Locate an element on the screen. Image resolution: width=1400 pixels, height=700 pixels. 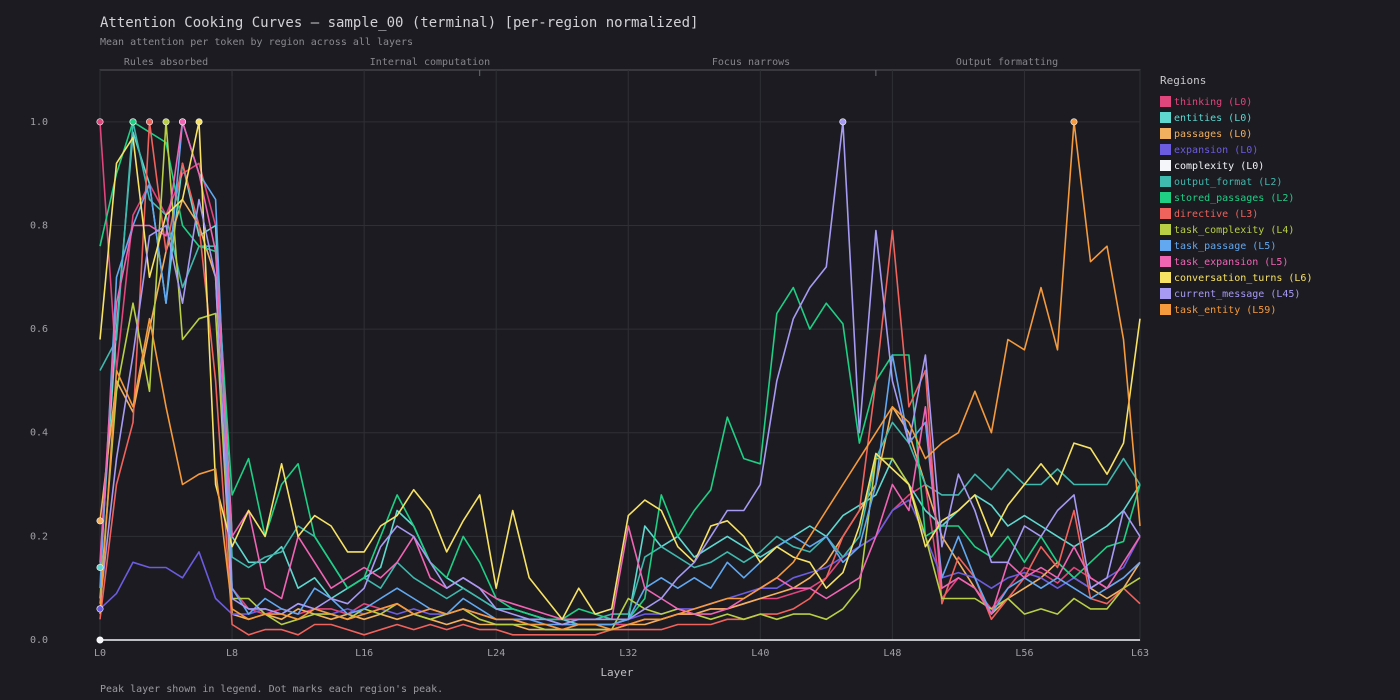
legend-label: task_complexity (L4) is located at coordinates (1234, 230).